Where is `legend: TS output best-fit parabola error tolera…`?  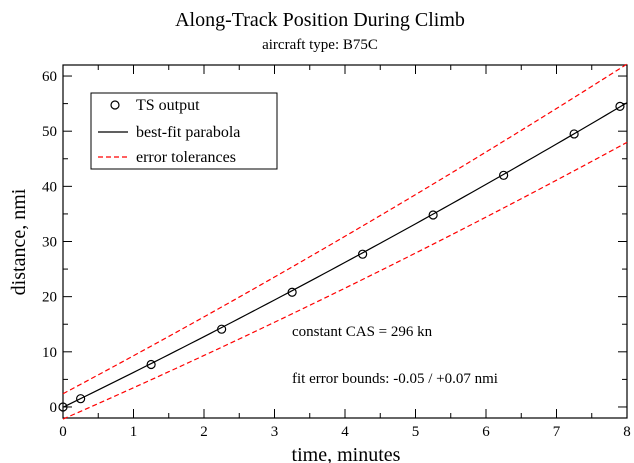
legend: TS output best-fit parabola error tolera… is located at coordinates (184, 131).